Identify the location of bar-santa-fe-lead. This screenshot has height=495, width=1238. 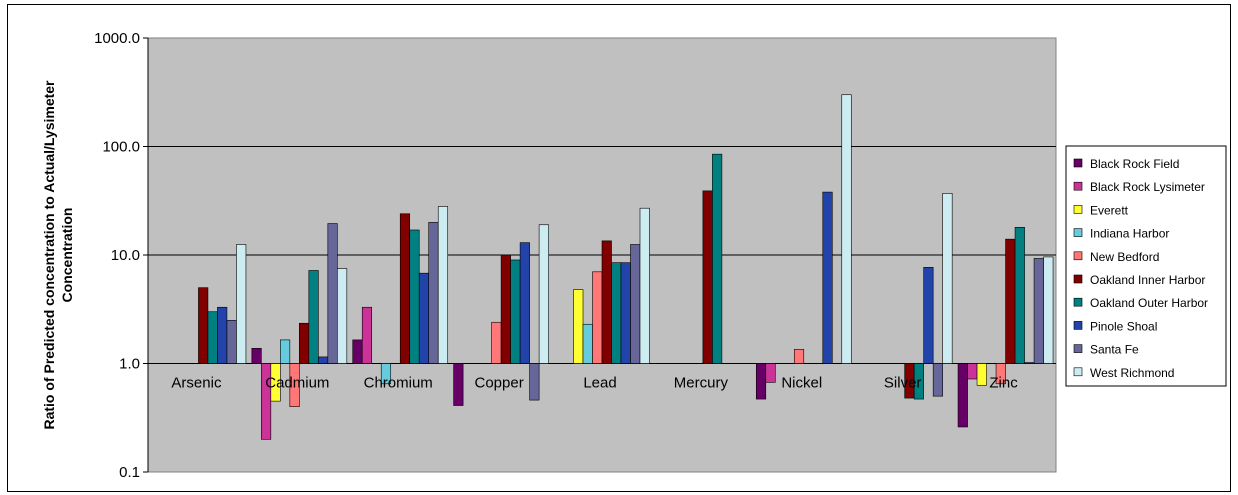
(635, 304).